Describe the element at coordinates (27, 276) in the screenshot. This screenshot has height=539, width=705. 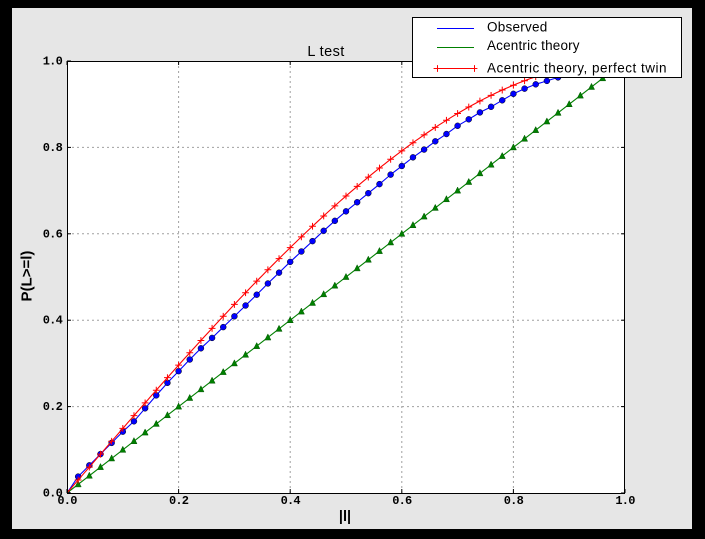
I see `svg-text: P(L>=l)` at that location.